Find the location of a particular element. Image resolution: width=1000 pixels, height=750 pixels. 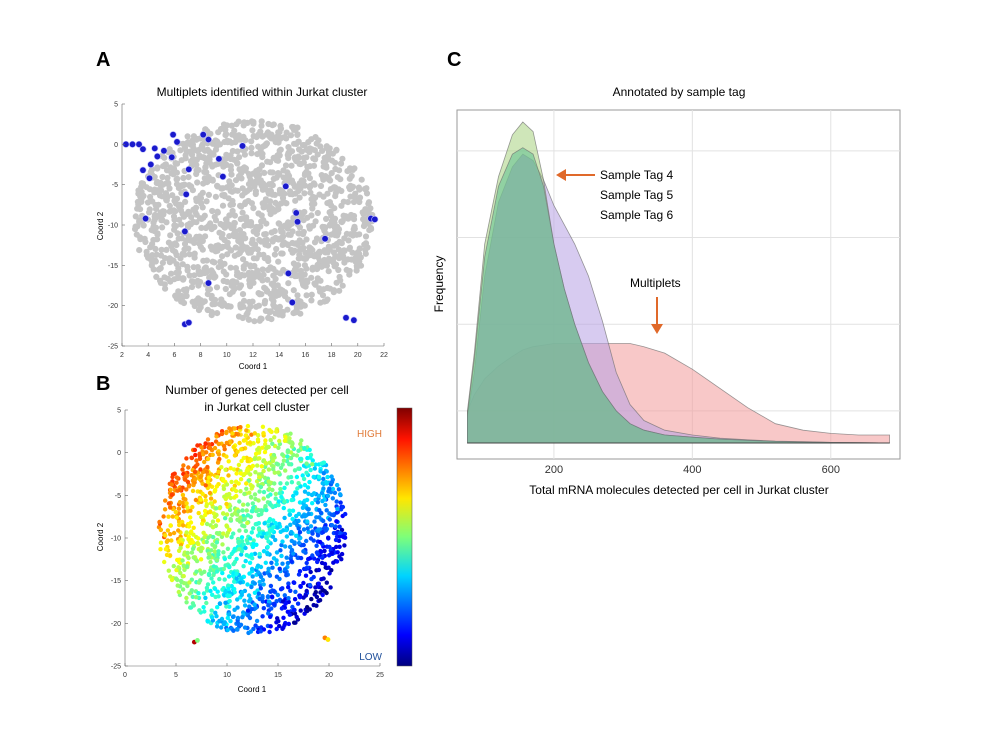

panel-a-y-tick-label: -5 is located at coordinates (115, 185).